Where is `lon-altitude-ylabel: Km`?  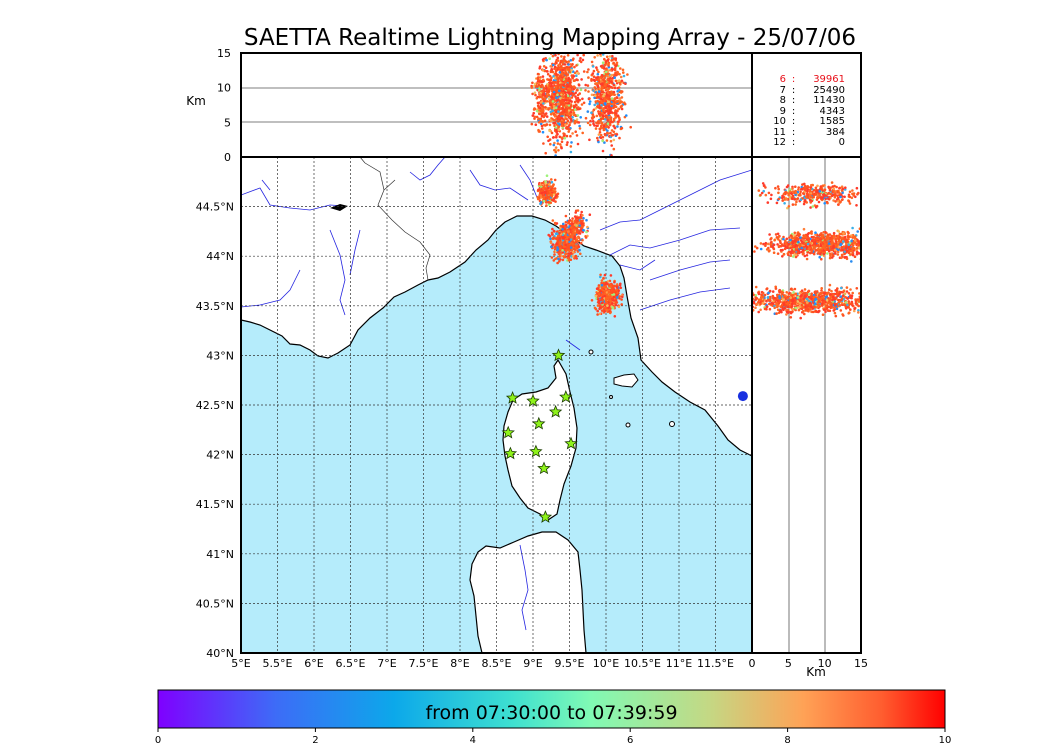 lon-altitude-ylabel: Km is located at coordinates (196, 101).